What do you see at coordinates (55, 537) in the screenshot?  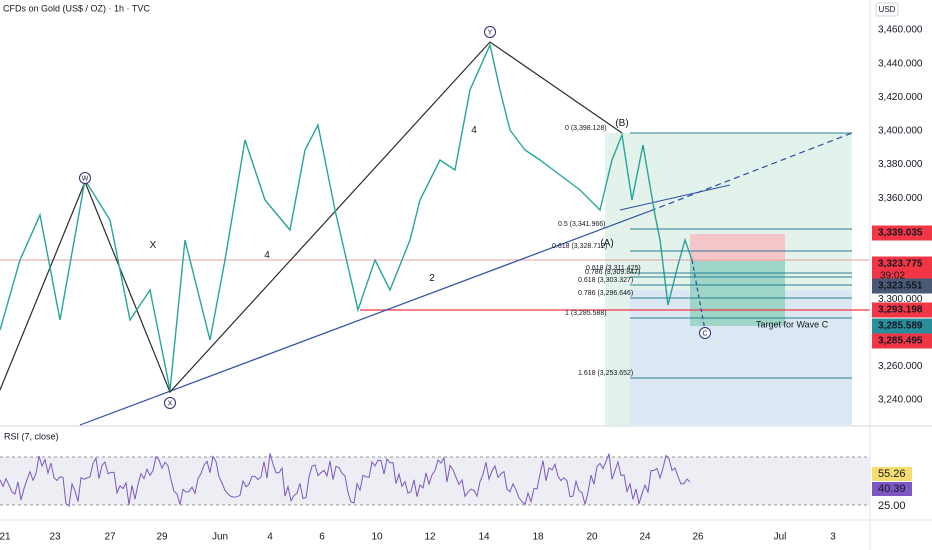 I see `time-label: 23` at bounding box center [55, 537].